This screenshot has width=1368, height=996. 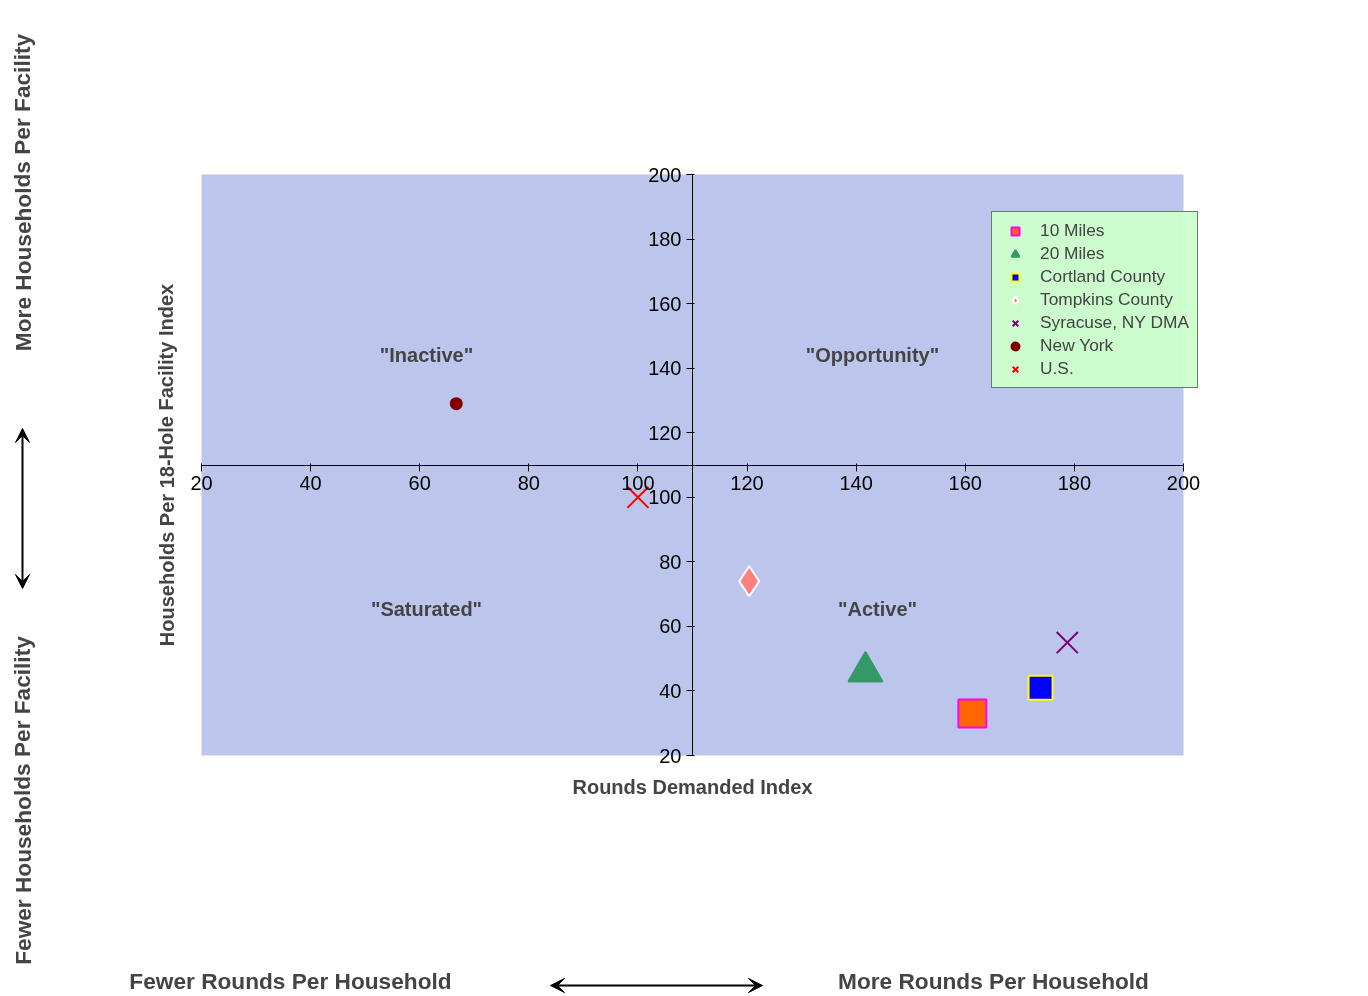 What do you see at coordinates (166, 465) in the screenshot?
I see `y-axis-title: Households Per 18-Hole Facility Index` at bounding box center [166, 465].